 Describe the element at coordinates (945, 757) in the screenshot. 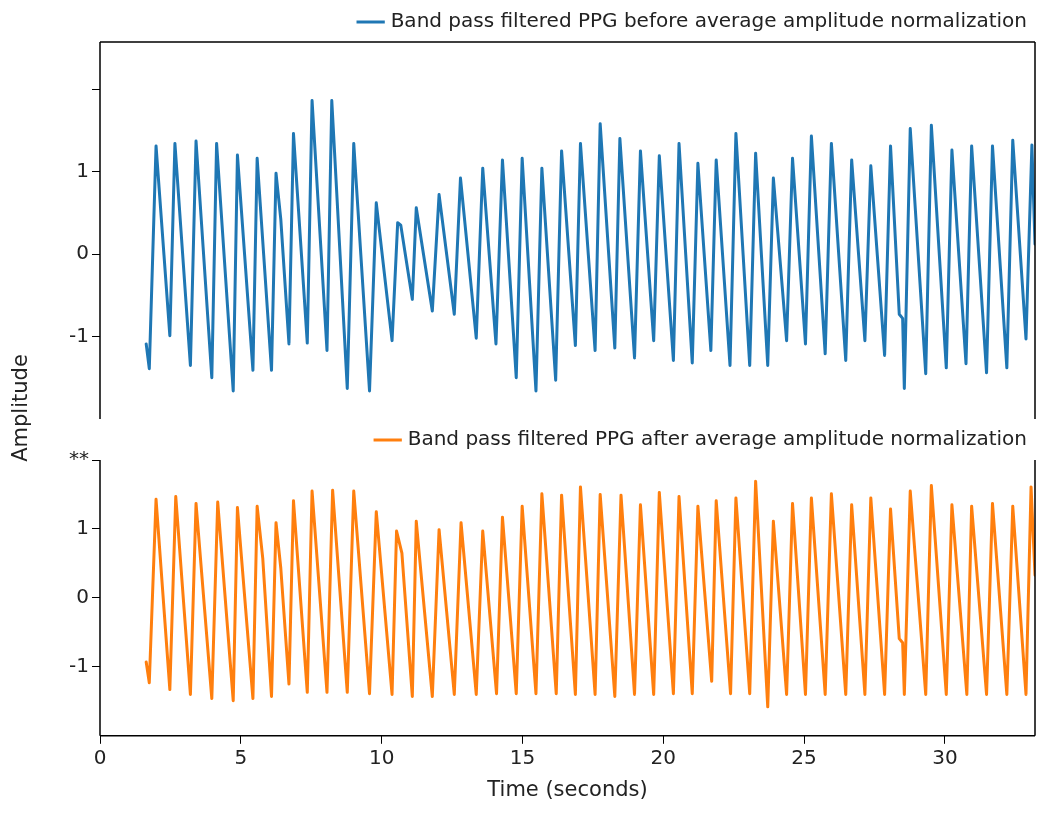

I see `x-tick-label: 30` at that location.